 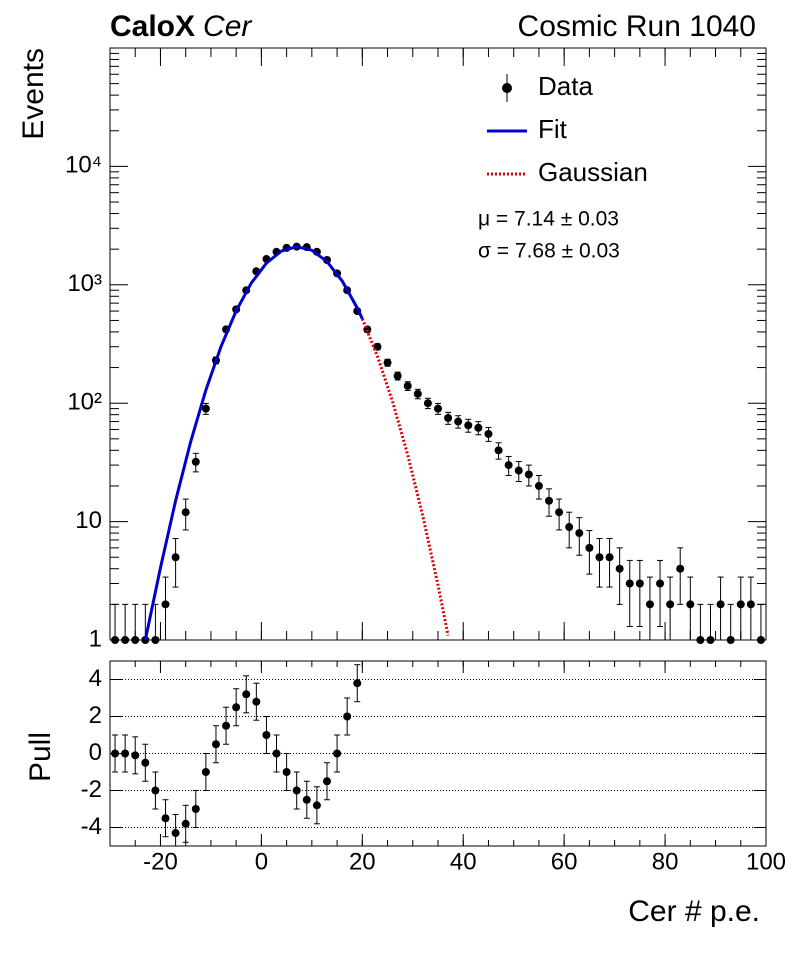 I want to click on y-axis-title: Events, so click(x=33, y=94).